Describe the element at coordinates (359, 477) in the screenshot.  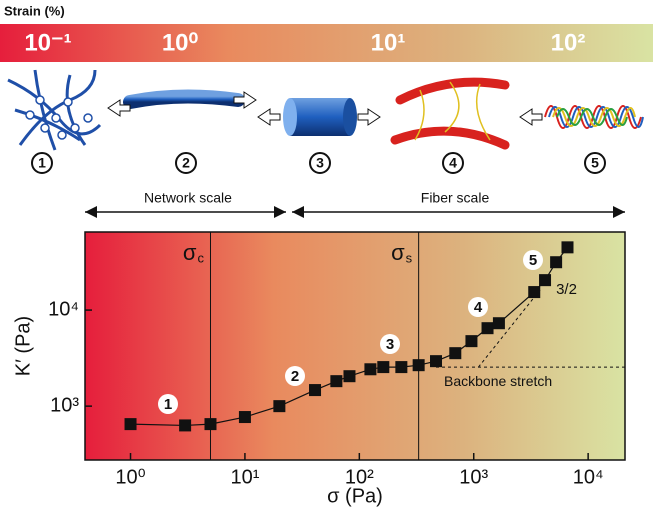
I see `x-tick-label: 10²` at that location.